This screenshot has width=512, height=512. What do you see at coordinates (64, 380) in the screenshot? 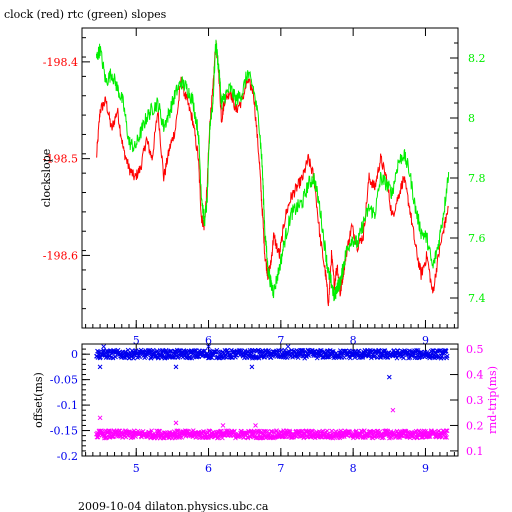
I see `y-tick-label: -0.05` at bounding box center [64, 380].